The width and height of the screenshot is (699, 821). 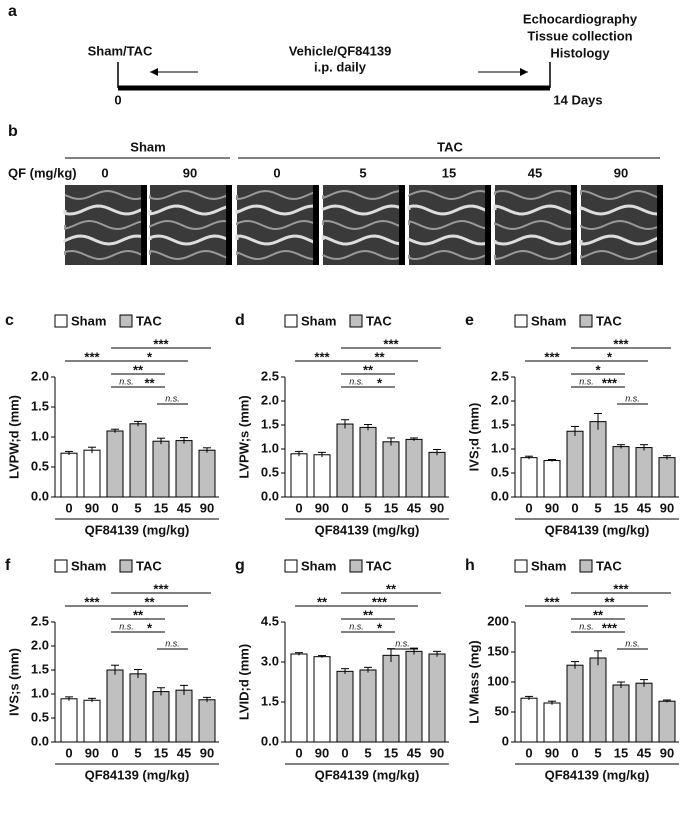 I want to click on panel-letter: d, so click(x=240, y=320).